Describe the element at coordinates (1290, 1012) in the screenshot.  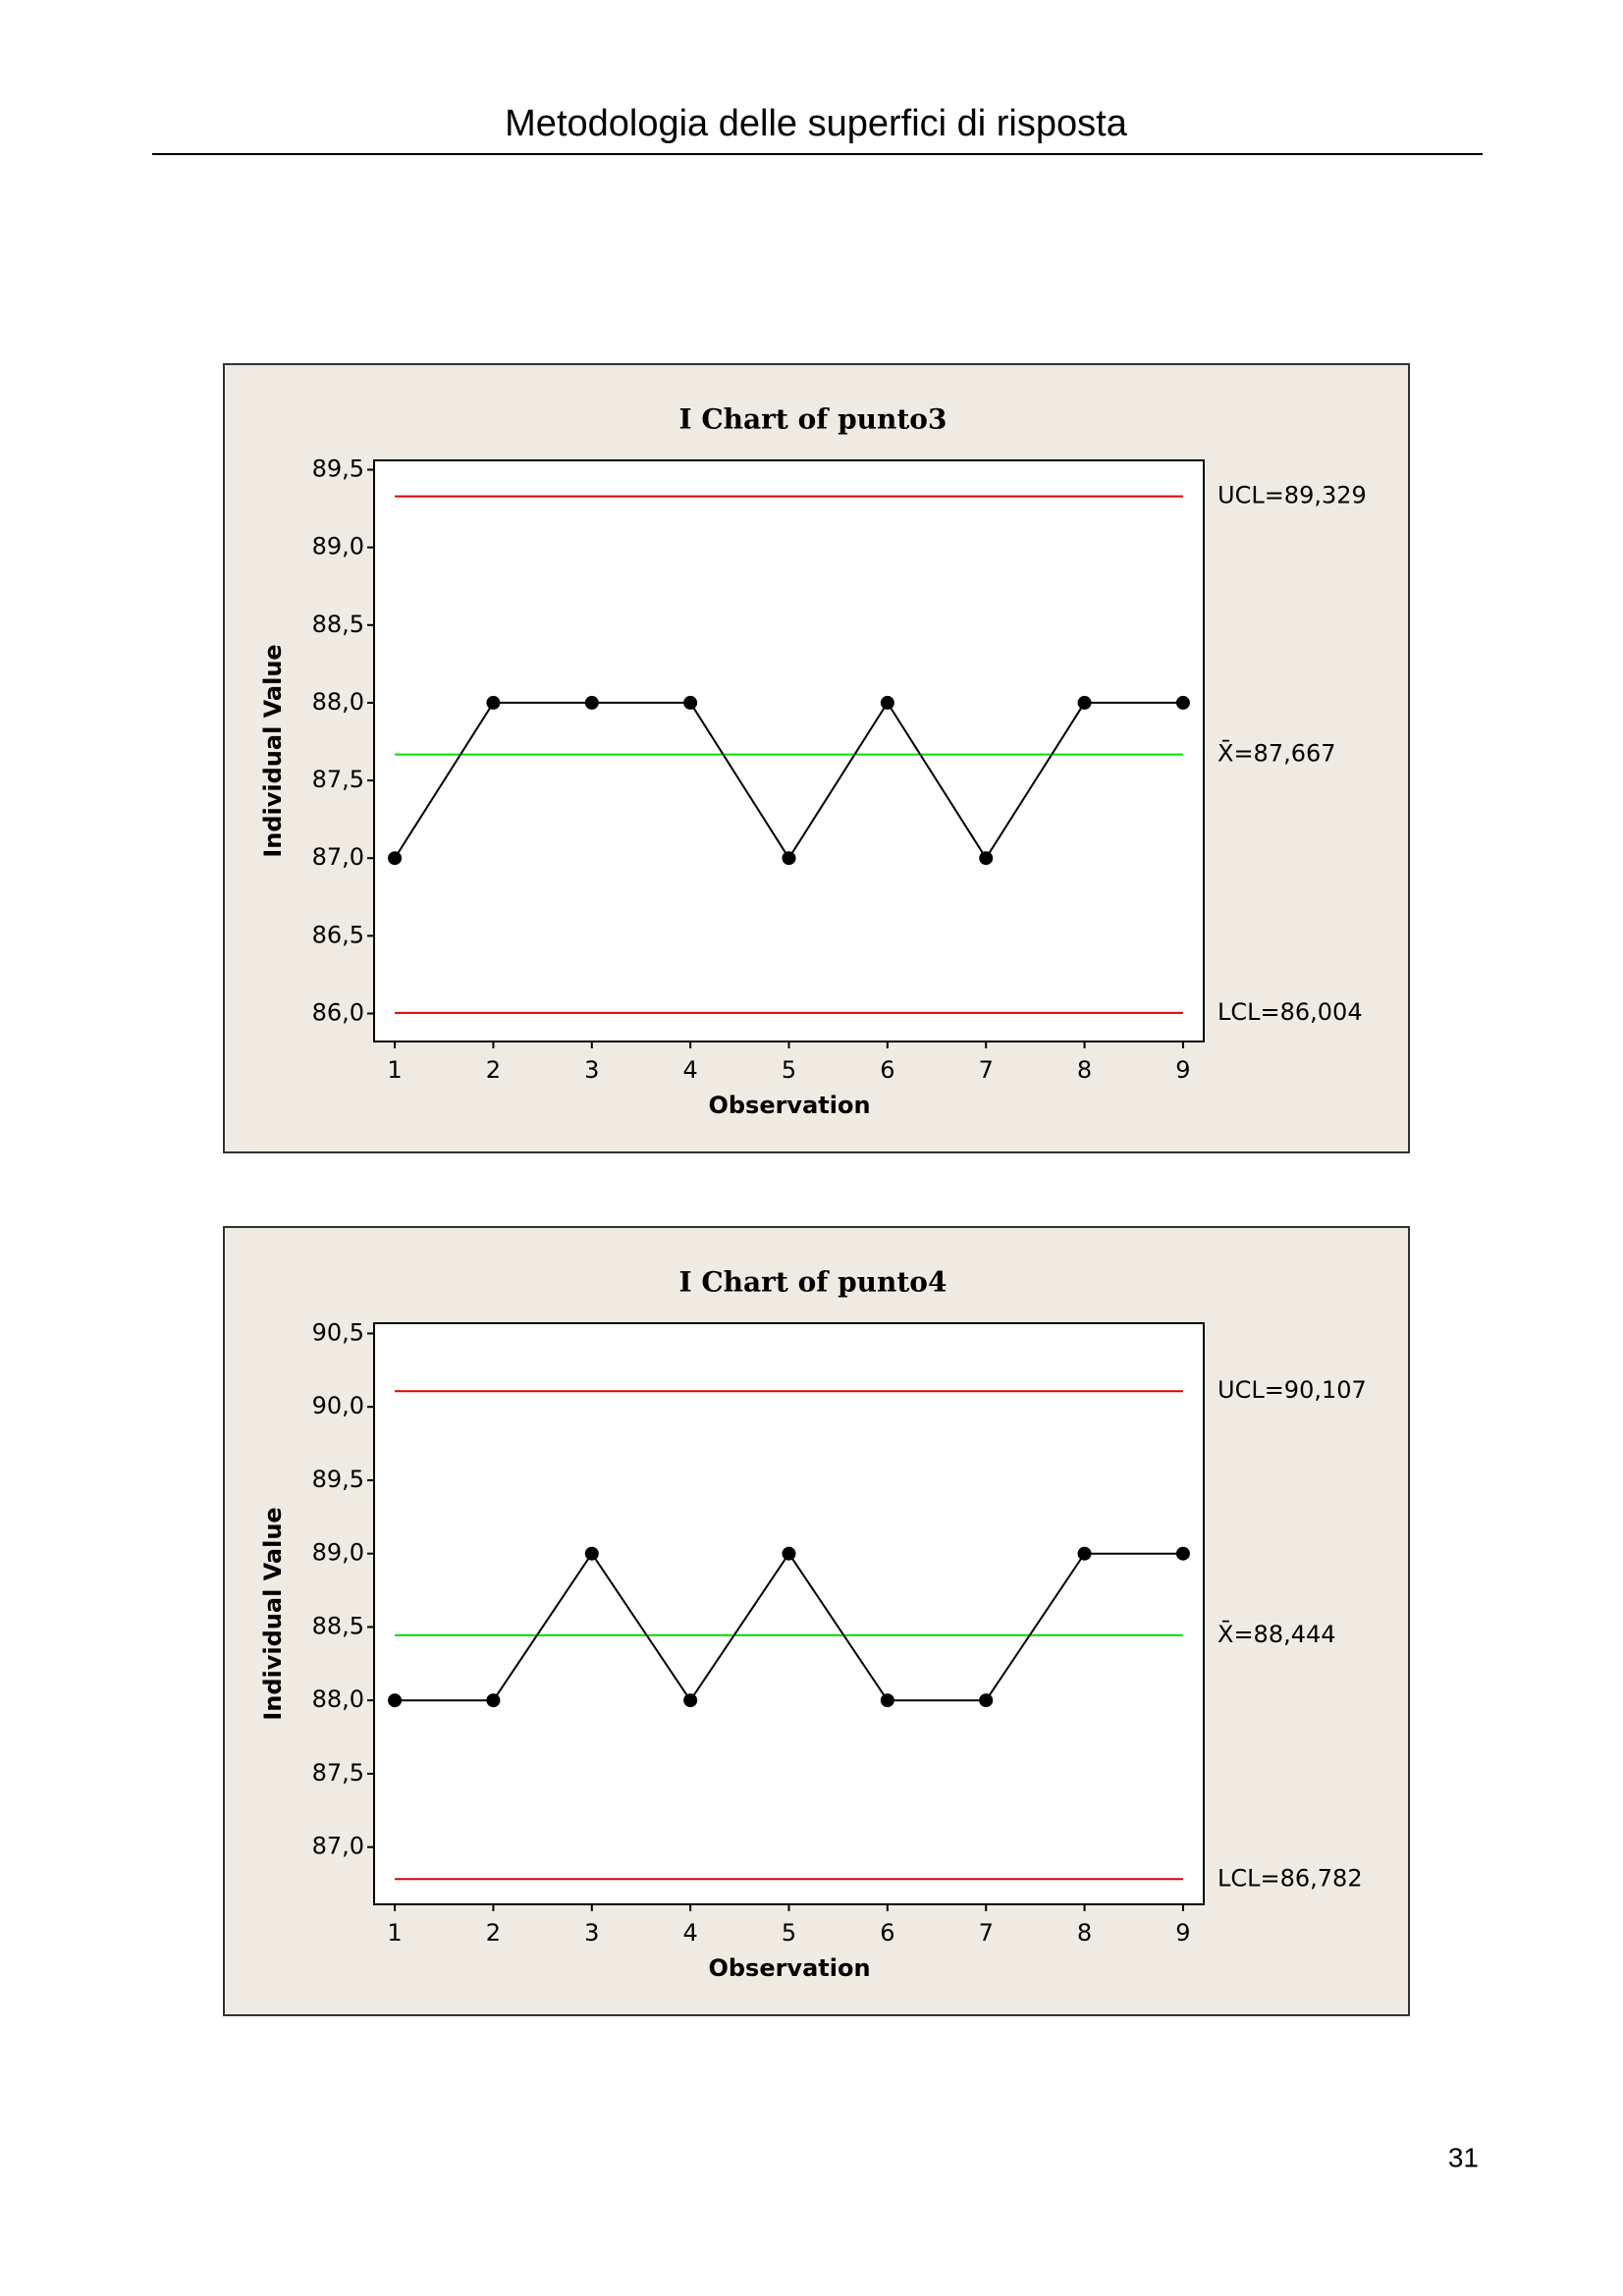
I see `control-line-label: LCL=86,004` at that location.